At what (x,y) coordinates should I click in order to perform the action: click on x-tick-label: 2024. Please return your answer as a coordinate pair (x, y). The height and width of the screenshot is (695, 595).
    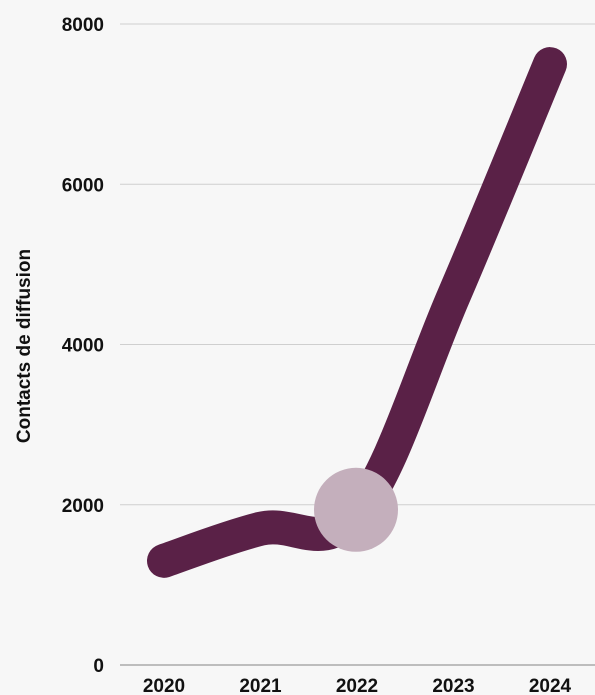
    Looking at the image, I should click on (550, 685).